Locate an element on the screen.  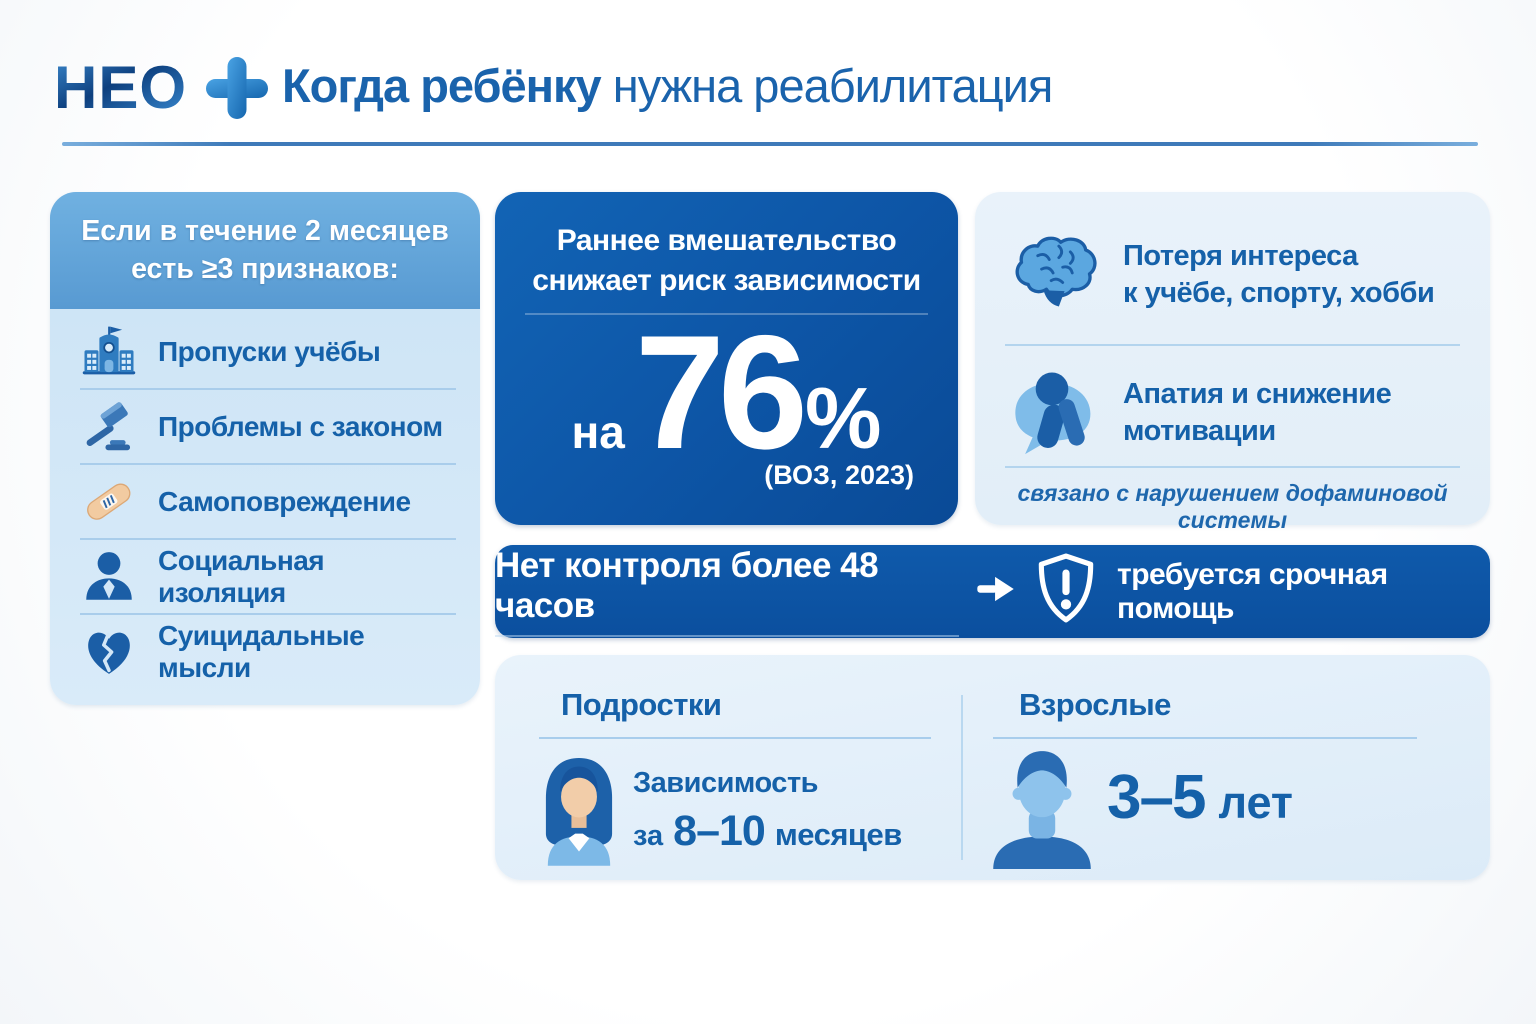
sign-label: Социальная изоляция is located at coordinates (241, 576).